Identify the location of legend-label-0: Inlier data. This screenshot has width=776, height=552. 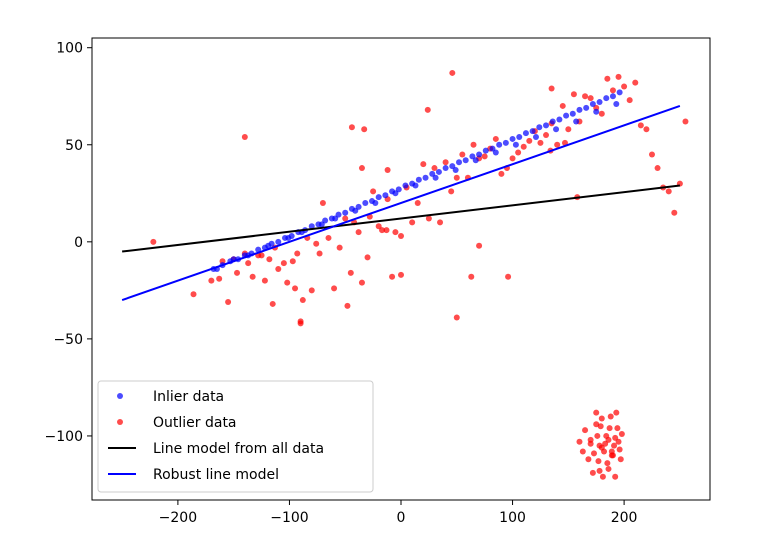
(188, 397).